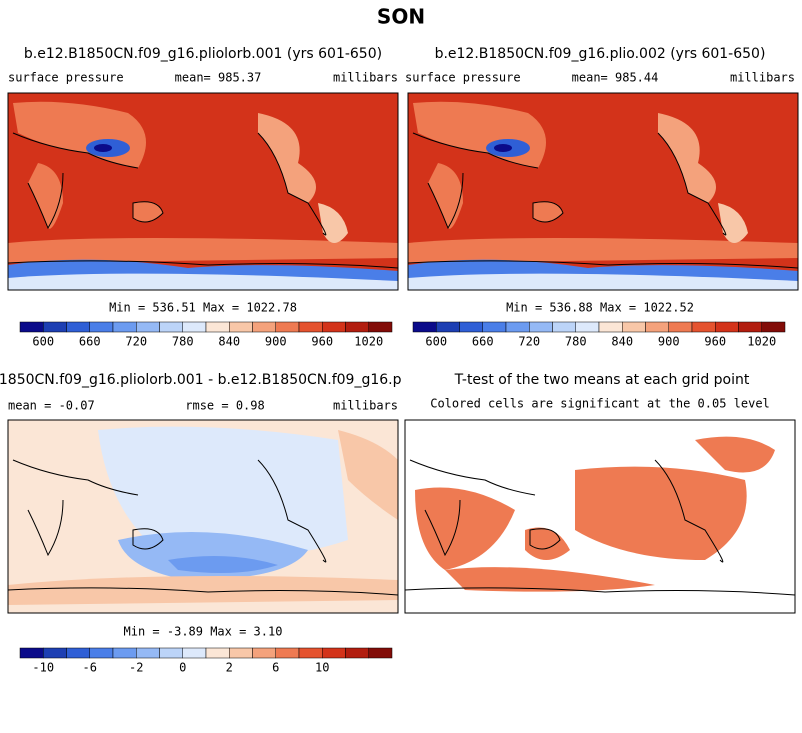 The image size is (802, 733). I want to click on colorbar-tick-label: -10, so click(43, 668).